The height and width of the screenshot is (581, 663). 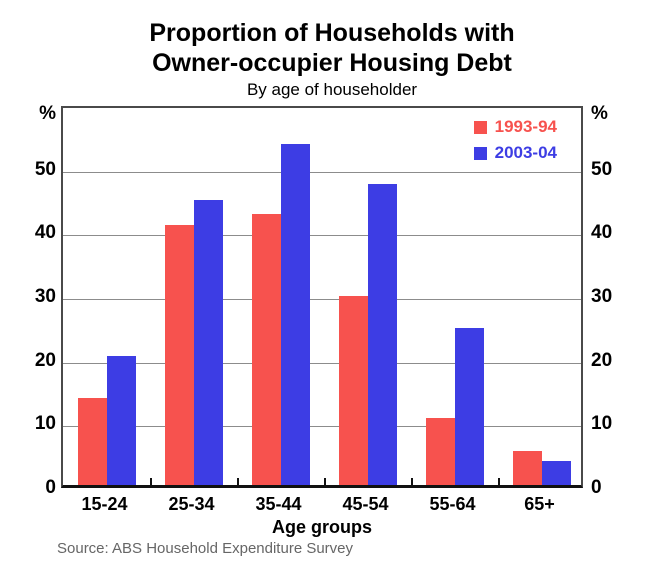 What do you see at coordinates (332, 63) in the screenshot?
I see `title-line-2: Owner-occupier Housing Debt` at bounding box center [332, 63].